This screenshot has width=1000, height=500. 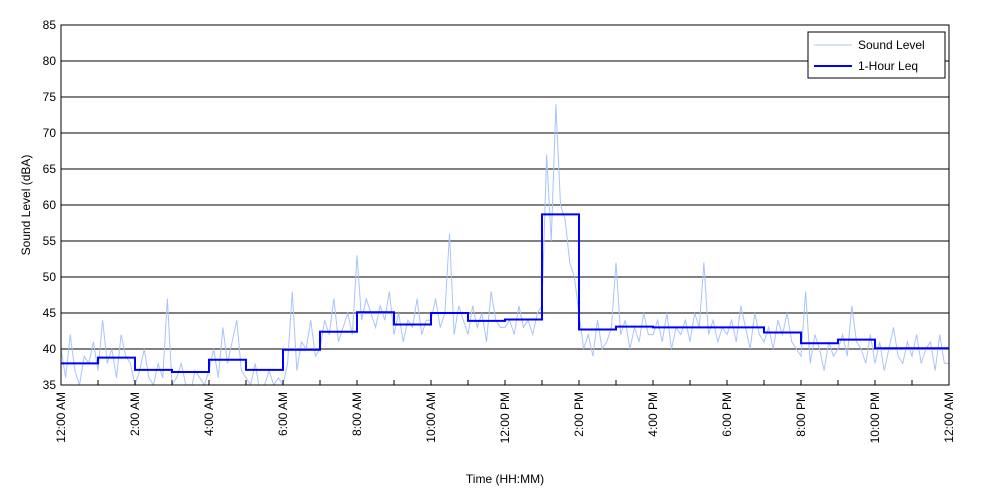 What do you see at coordinates (727, 414) in the screenshot?
I see `x-tick-label: 6:00 PM` at bounding box center [727, 414].